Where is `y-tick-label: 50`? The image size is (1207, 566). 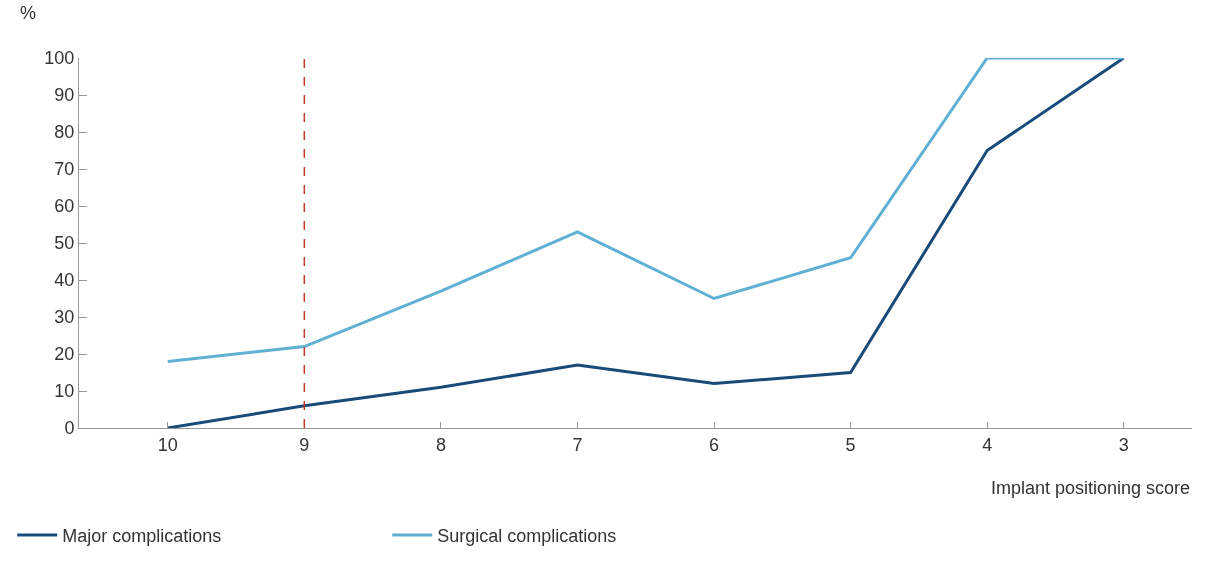
y-tick-label: 50 is located at coordinates (64, 243).